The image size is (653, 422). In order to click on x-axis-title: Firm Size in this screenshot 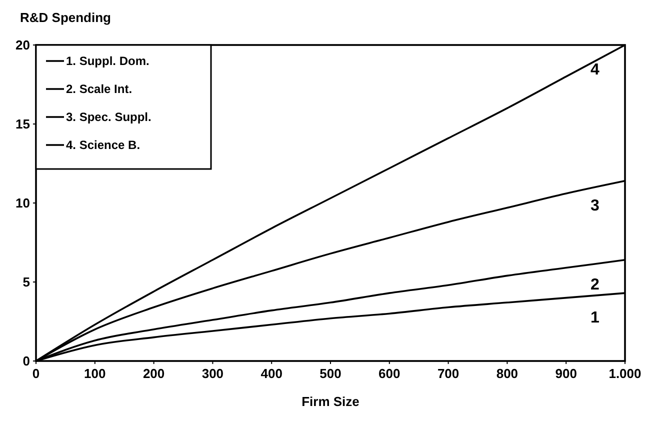, I will do `click(331, 401)`.